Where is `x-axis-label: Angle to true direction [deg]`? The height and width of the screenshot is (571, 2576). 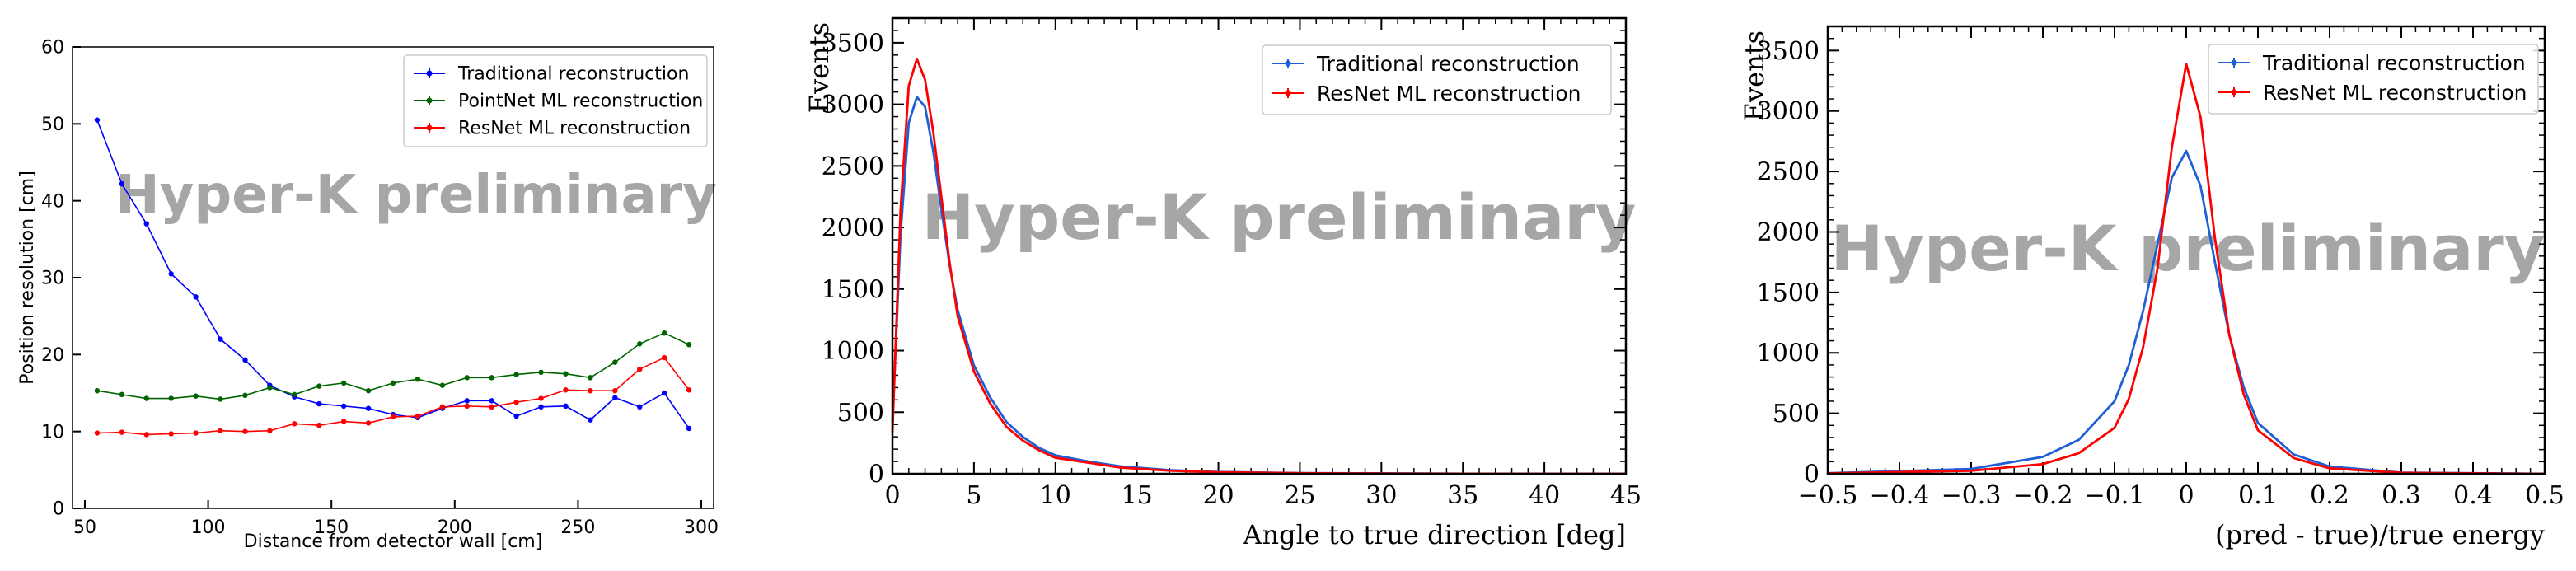 x-axis-label: Angle to true direction [deg] is located at coordinates (1434, 534).